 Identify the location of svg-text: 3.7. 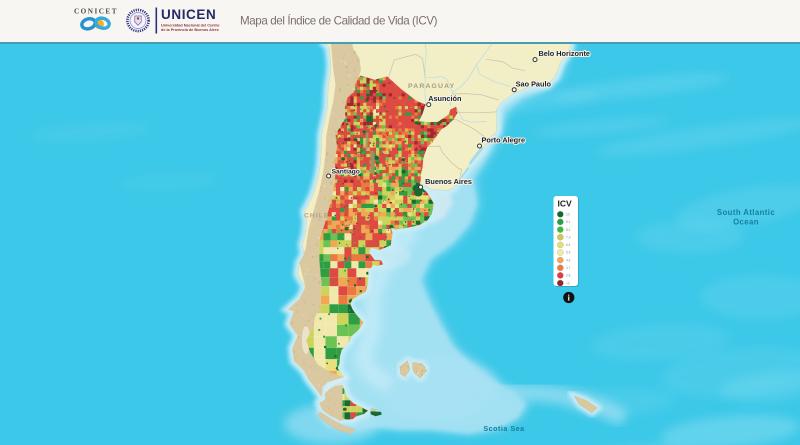
(568, 268).